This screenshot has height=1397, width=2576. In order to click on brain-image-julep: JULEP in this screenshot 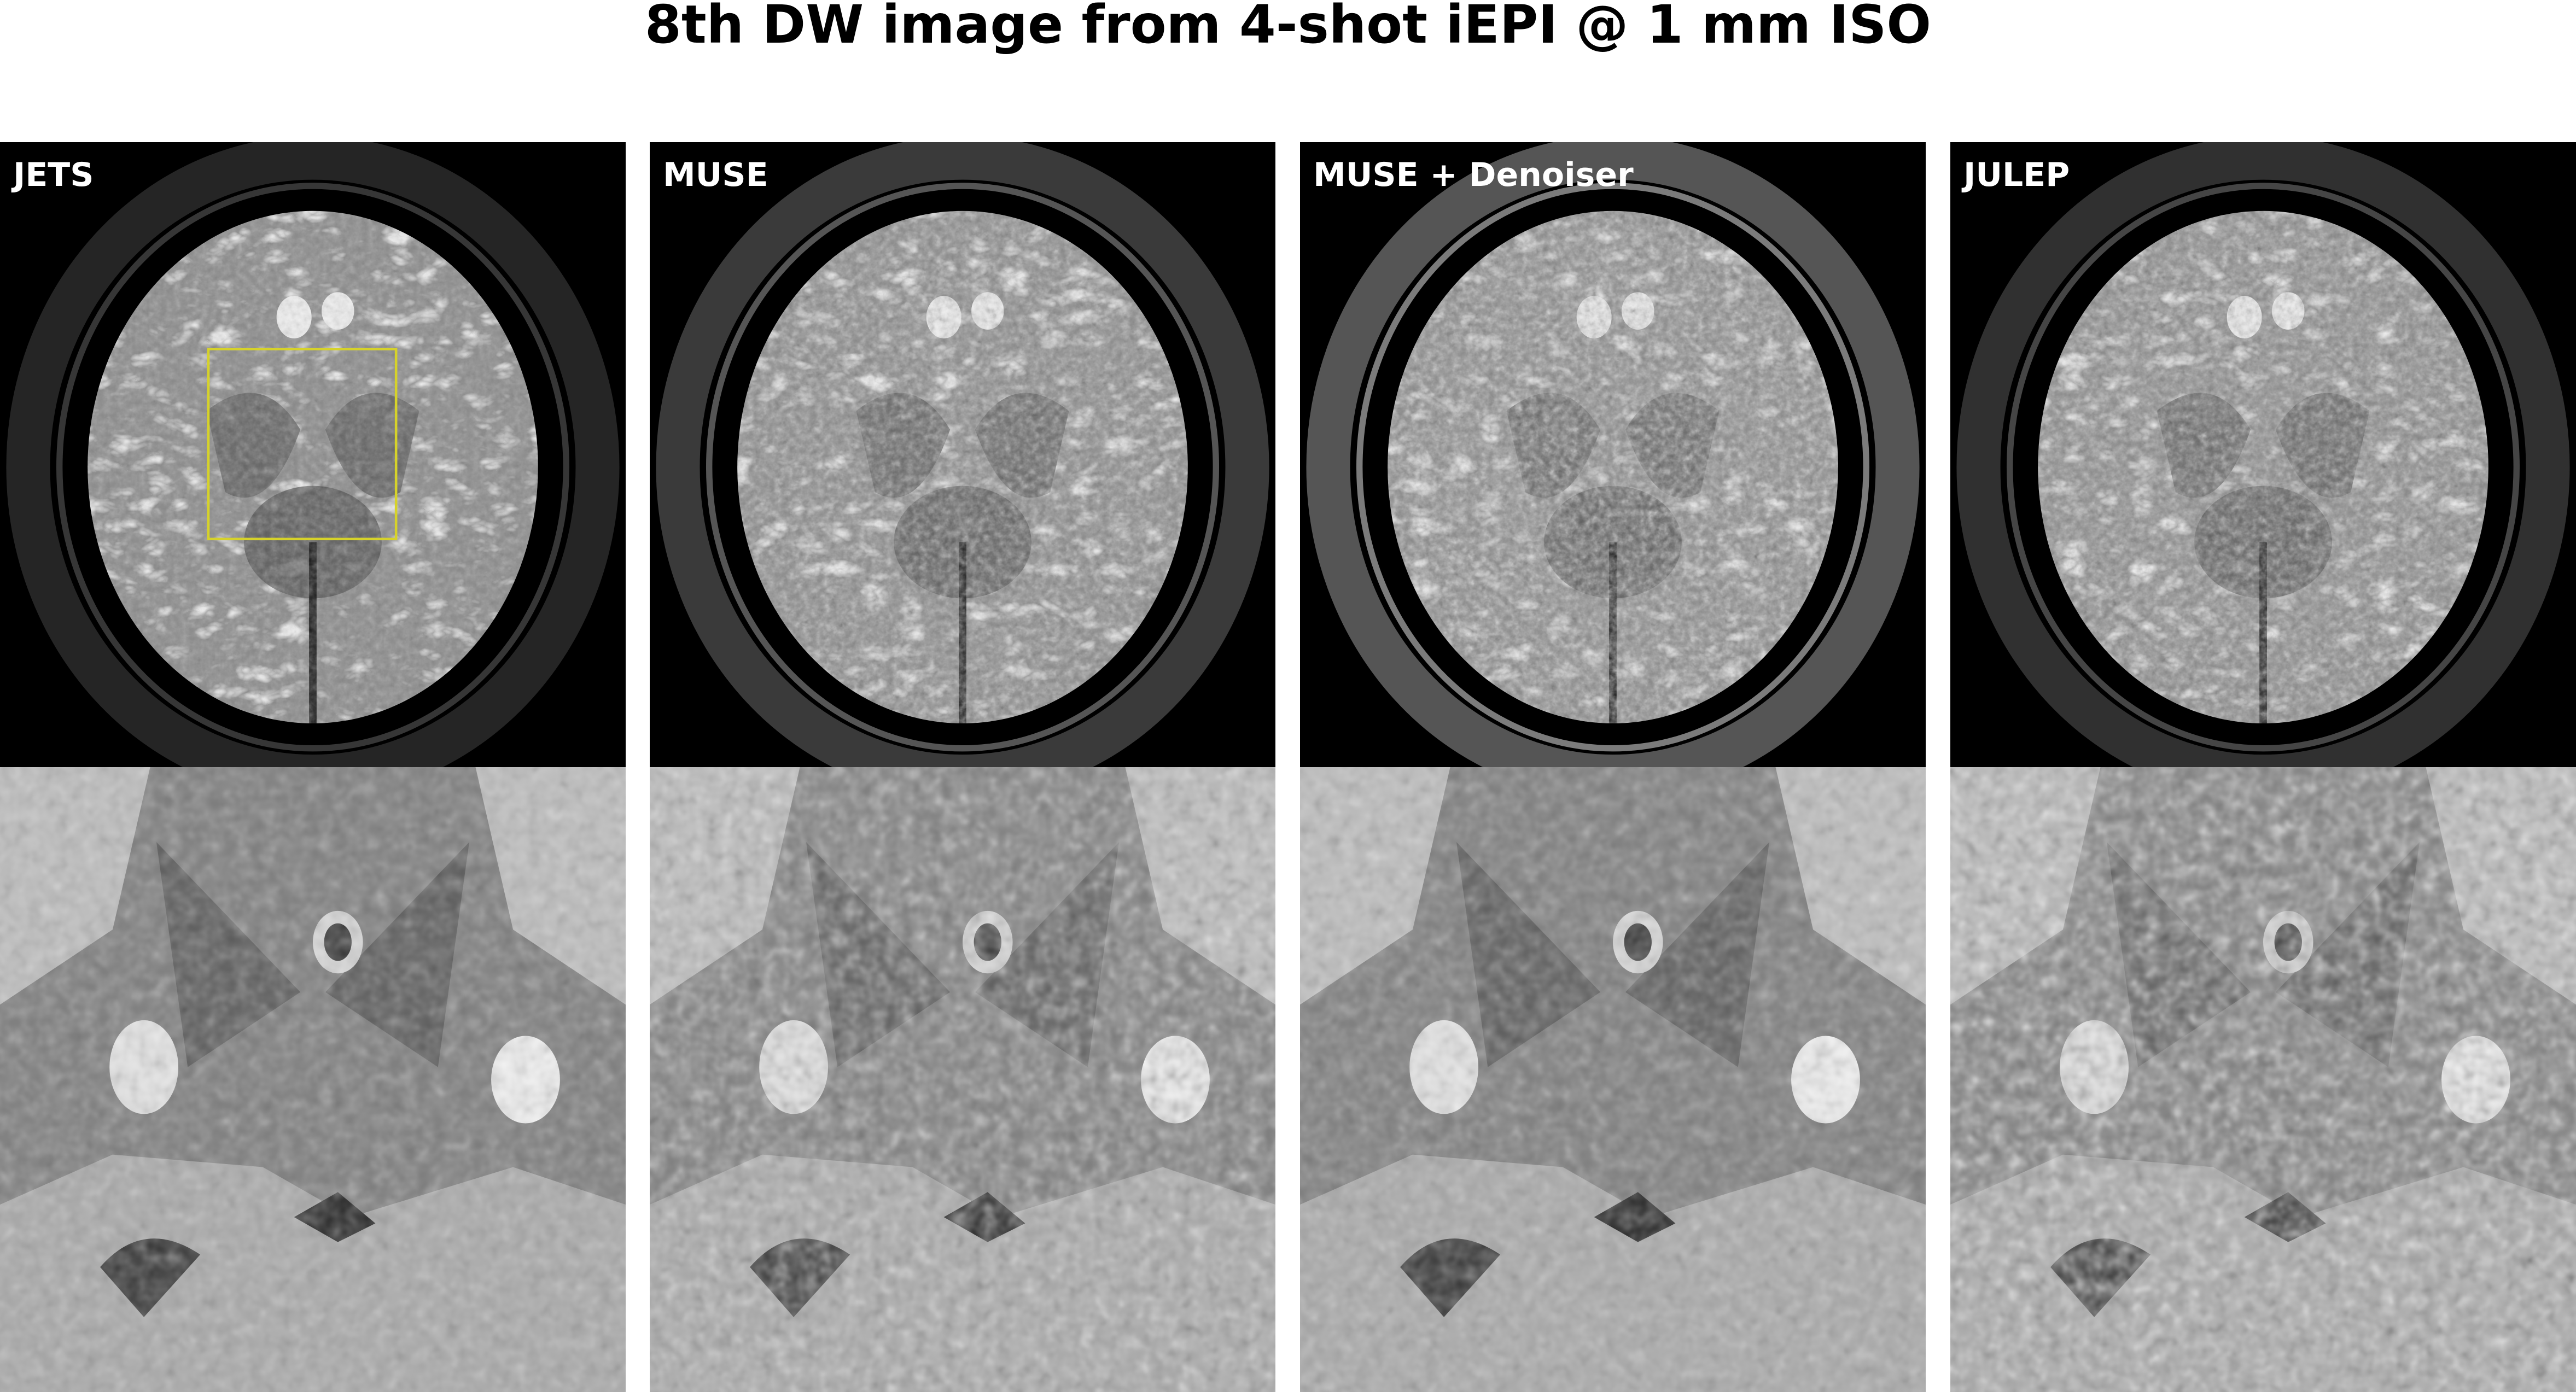, I will do `click(2263, 454)`.